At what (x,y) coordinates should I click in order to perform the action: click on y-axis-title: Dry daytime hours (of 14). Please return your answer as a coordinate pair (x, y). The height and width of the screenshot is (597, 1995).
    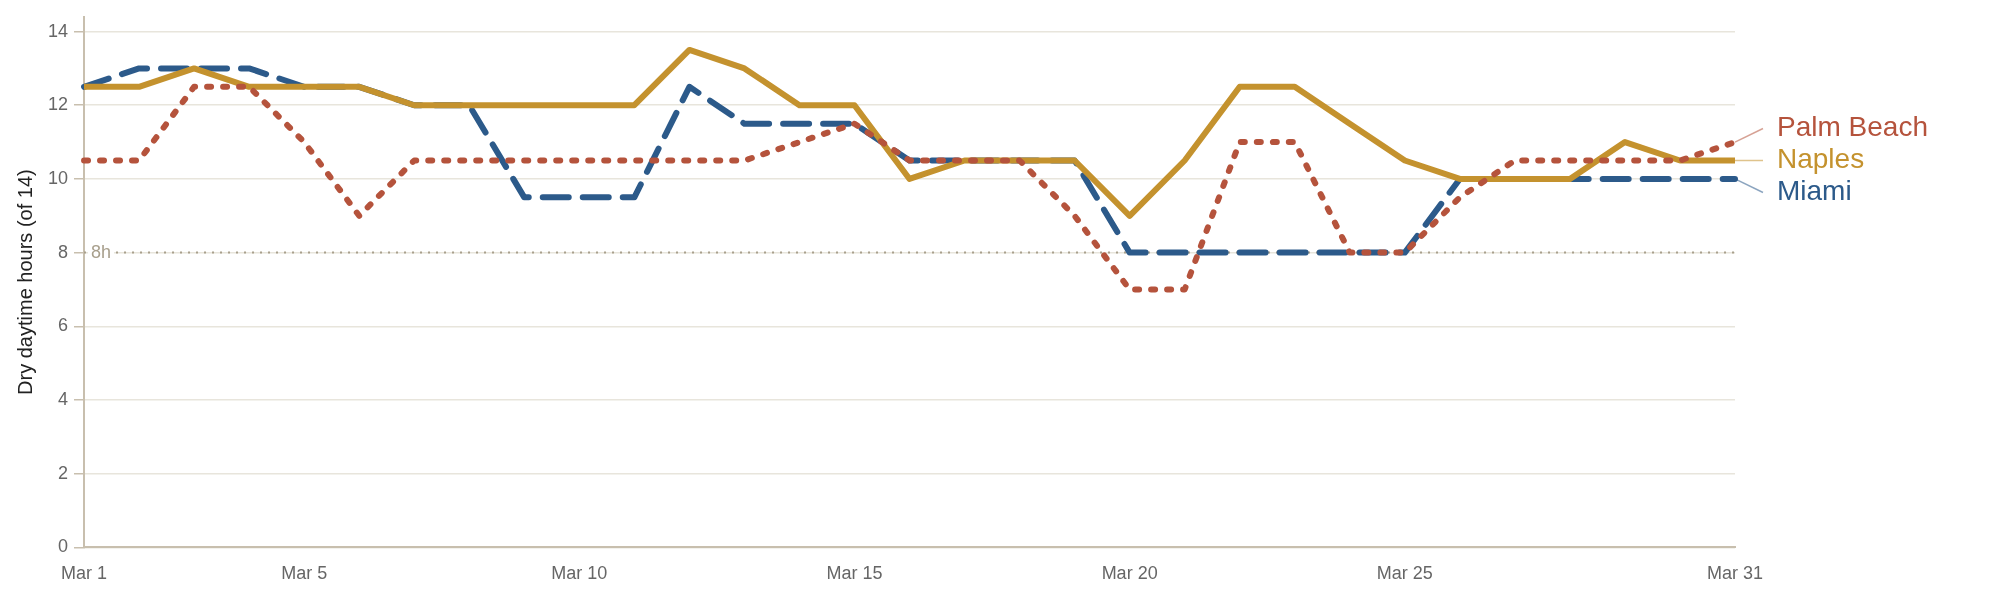
    Looking at the image, I should click on (24, 282).